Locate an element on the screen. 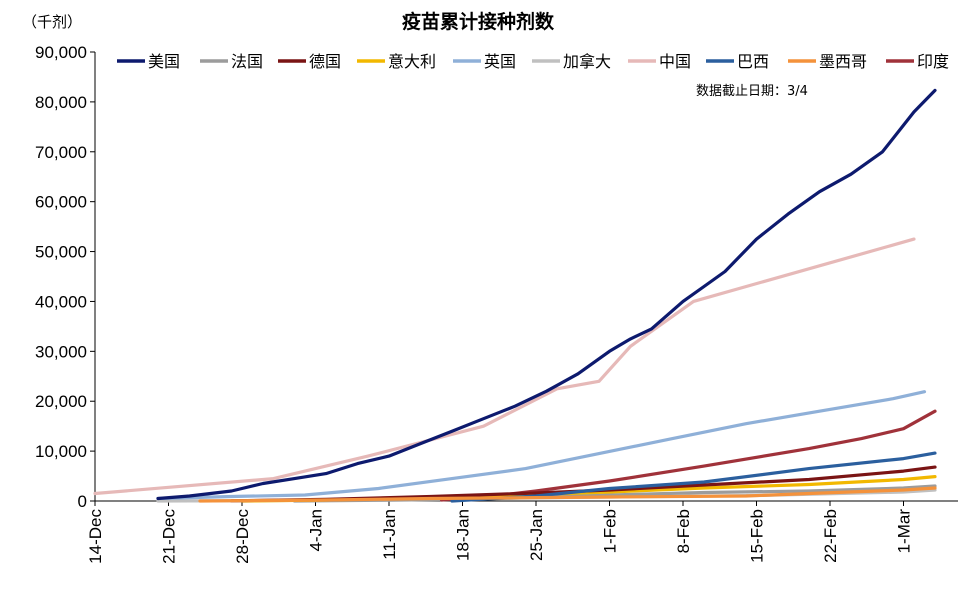  legend-label: 中国 is located at coordinates (675, 61).